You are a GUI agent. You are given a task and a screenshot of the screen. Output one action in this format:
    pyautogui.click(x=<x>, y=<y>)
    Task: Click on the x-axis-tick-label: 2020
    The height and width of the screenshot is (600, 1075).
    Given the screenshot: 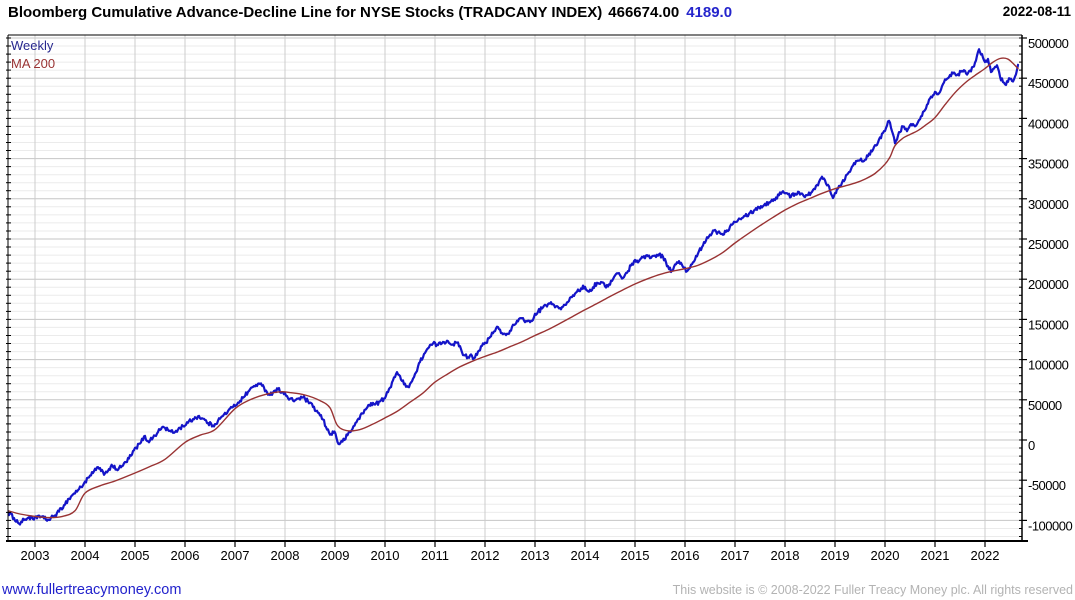 What is the action you would take?
    pyautogui.click(x=885, y=555)
    